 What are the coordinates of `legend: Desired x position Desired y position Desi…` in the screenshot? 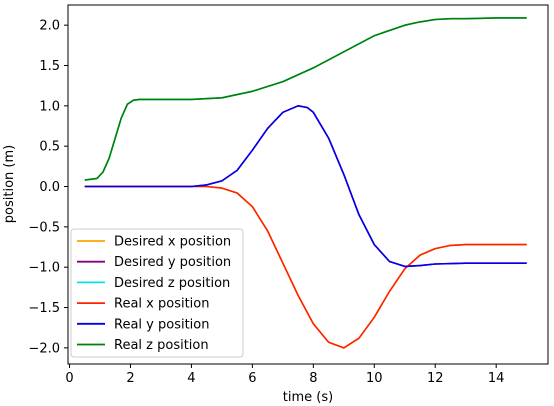 It's located at (157, 293).